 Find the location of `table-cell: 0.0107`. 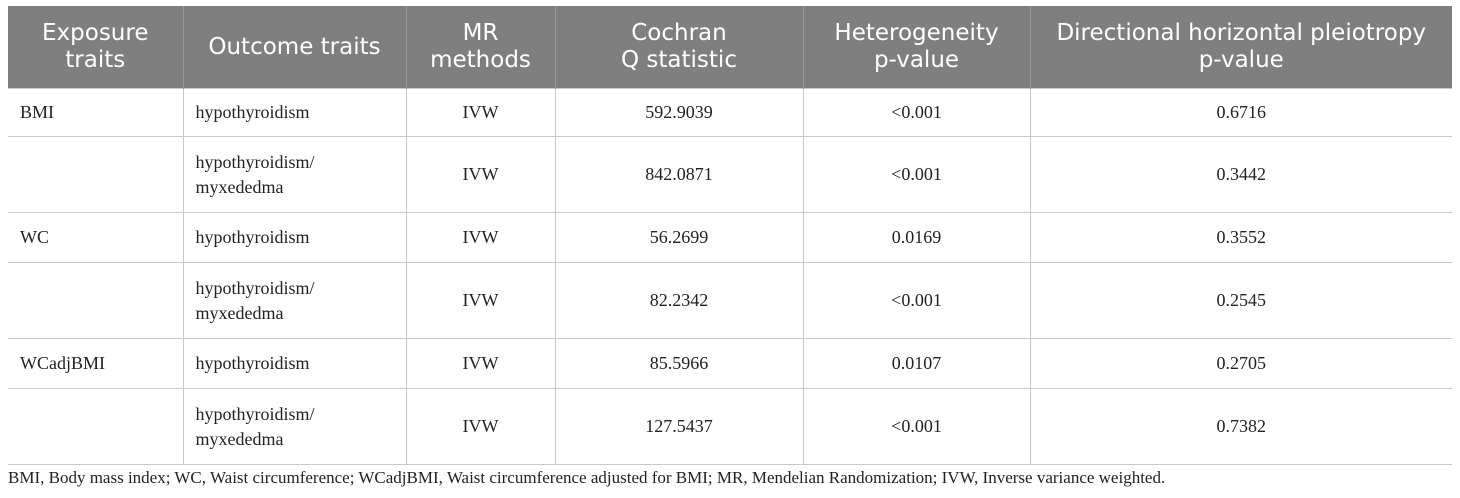

table-cell: 0.0107 is located at coordinates (916, 363).